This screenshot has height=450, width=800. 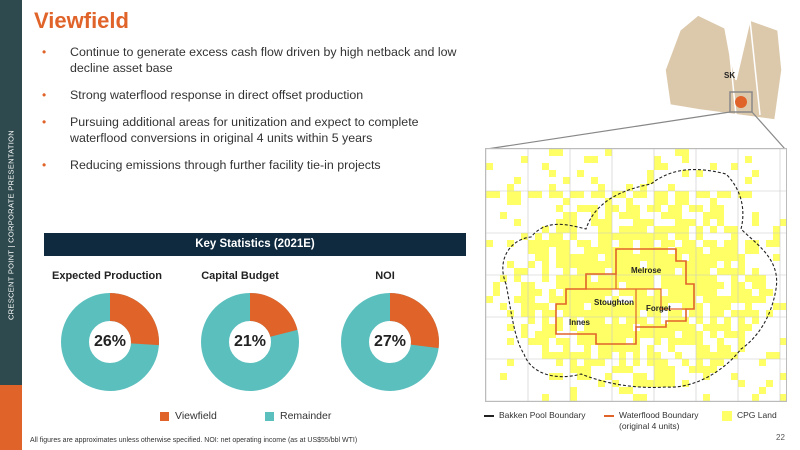 I want to click on unit-label-innes: Innes, so click(x=579, y=322).